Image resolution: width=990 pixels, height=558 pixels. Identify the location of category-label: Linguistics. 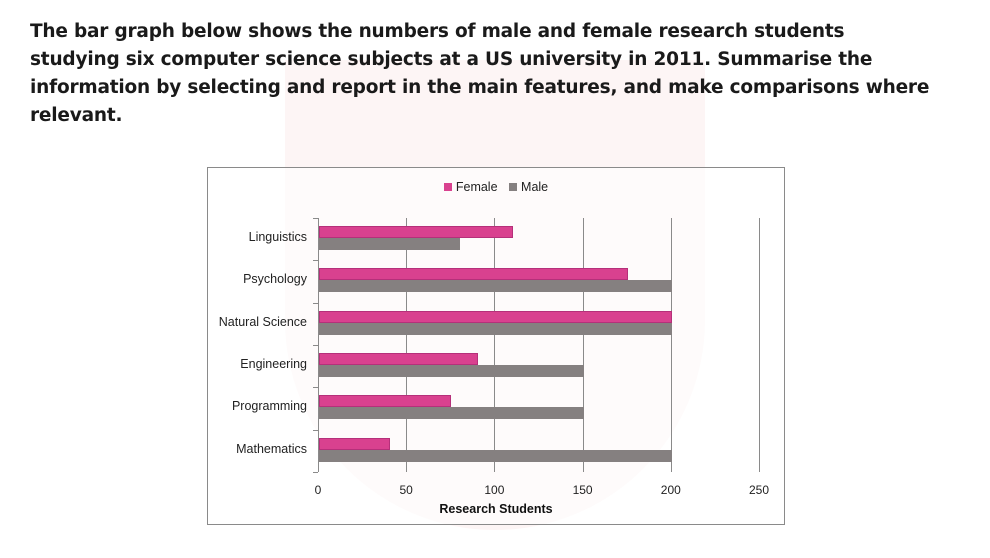
(277, 237).